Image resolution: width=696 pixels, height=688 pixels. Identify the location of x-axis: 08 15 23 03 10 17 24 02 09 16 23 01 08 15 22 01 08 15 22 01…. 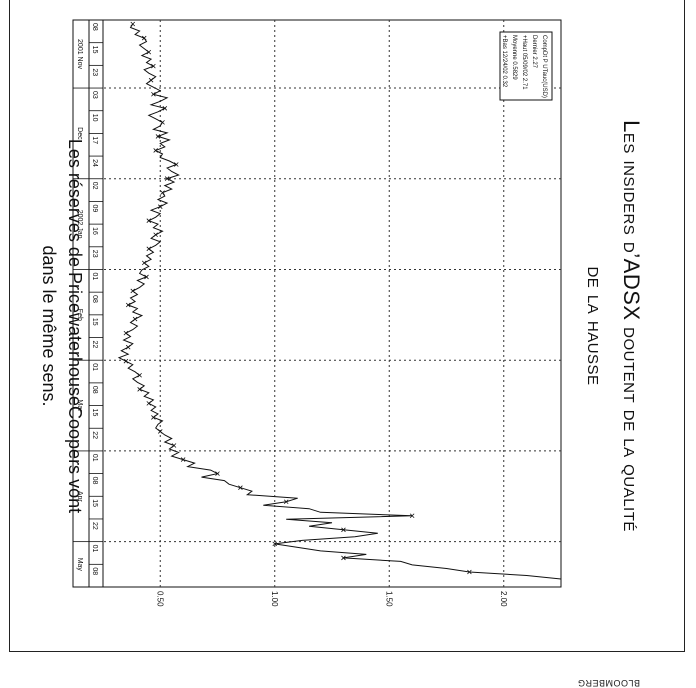
(88, 303).